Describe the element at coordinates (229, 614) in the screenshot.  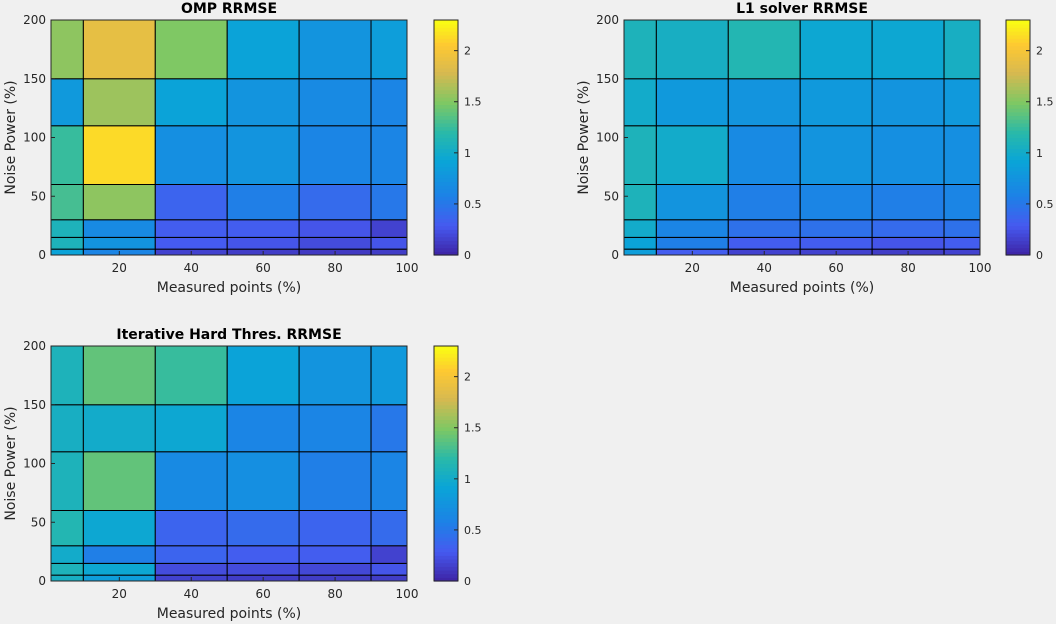
I see `x-axis-label: Measured points (%)` at that location.